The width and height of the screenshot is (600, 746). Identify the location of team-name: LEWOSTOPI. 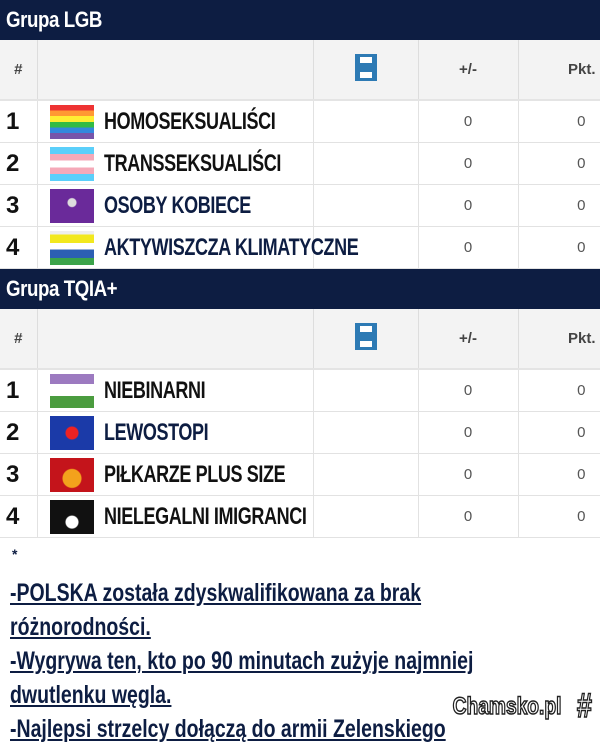
(156, 432).